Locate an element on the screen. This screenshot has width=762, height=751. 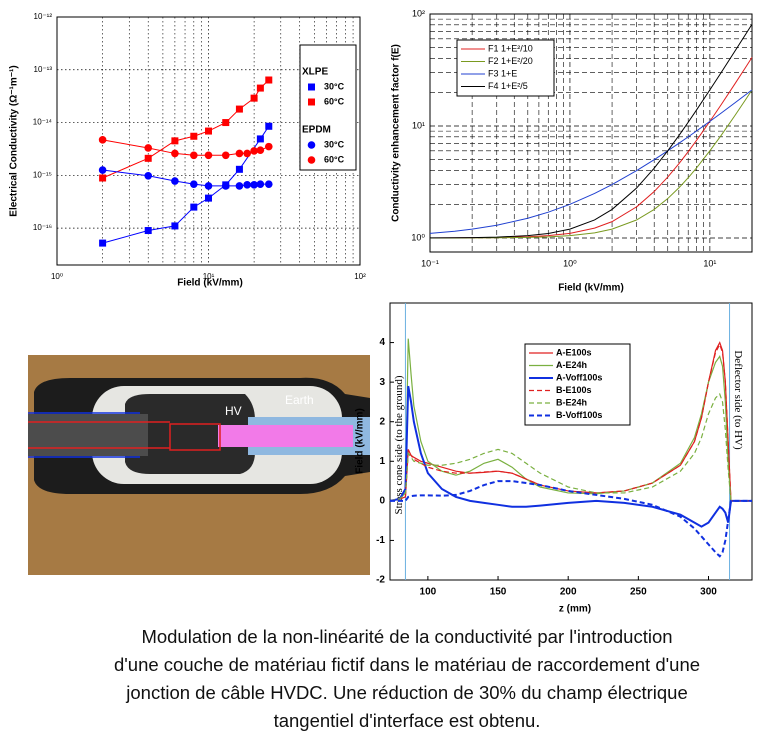
legend-group: XLPE is located at coordinates (315, 72).